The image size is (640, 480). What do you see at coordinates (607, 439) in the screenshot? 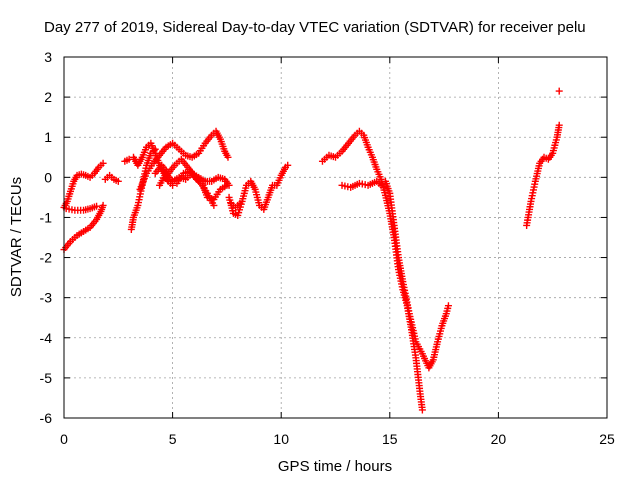
I see `x-tick-label: 25` at bounding box center [607, 439].